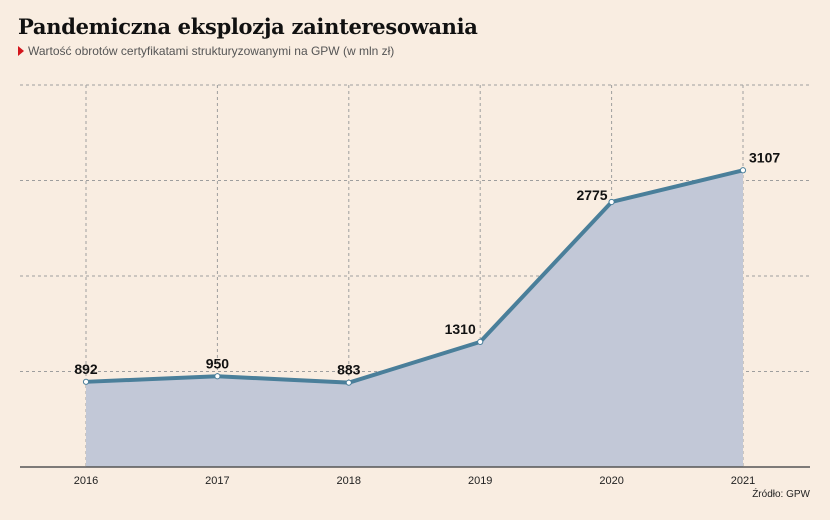  What do you see at coordinates (764, 157) in the screenshot?
I see `data-label: 3107` at bounding box center [764, 157].